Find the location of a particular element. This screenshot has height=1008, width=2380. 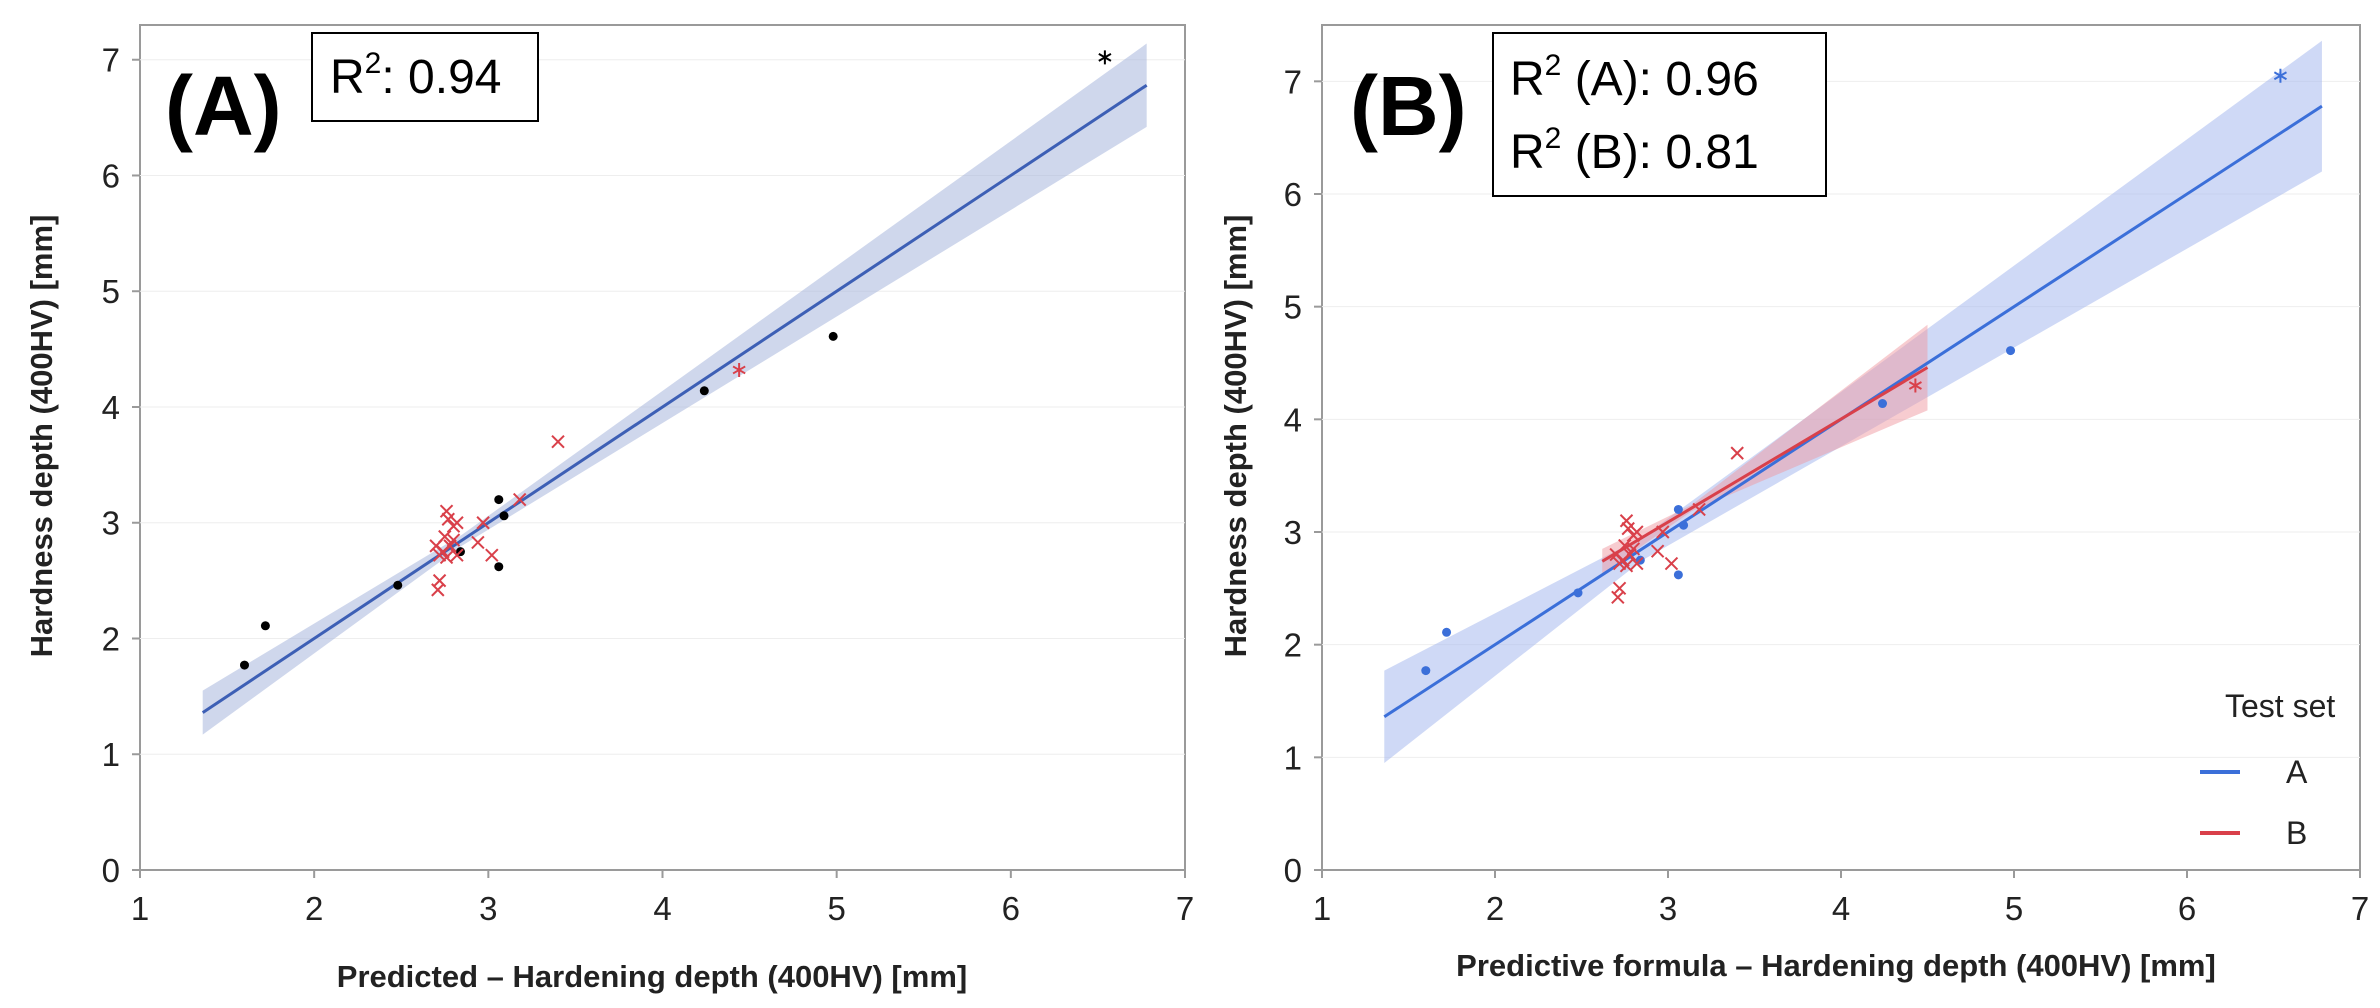

panel-a-y-ticks: 0 1 2 3 4 5 6 7 is located at coordinates (121, 465).